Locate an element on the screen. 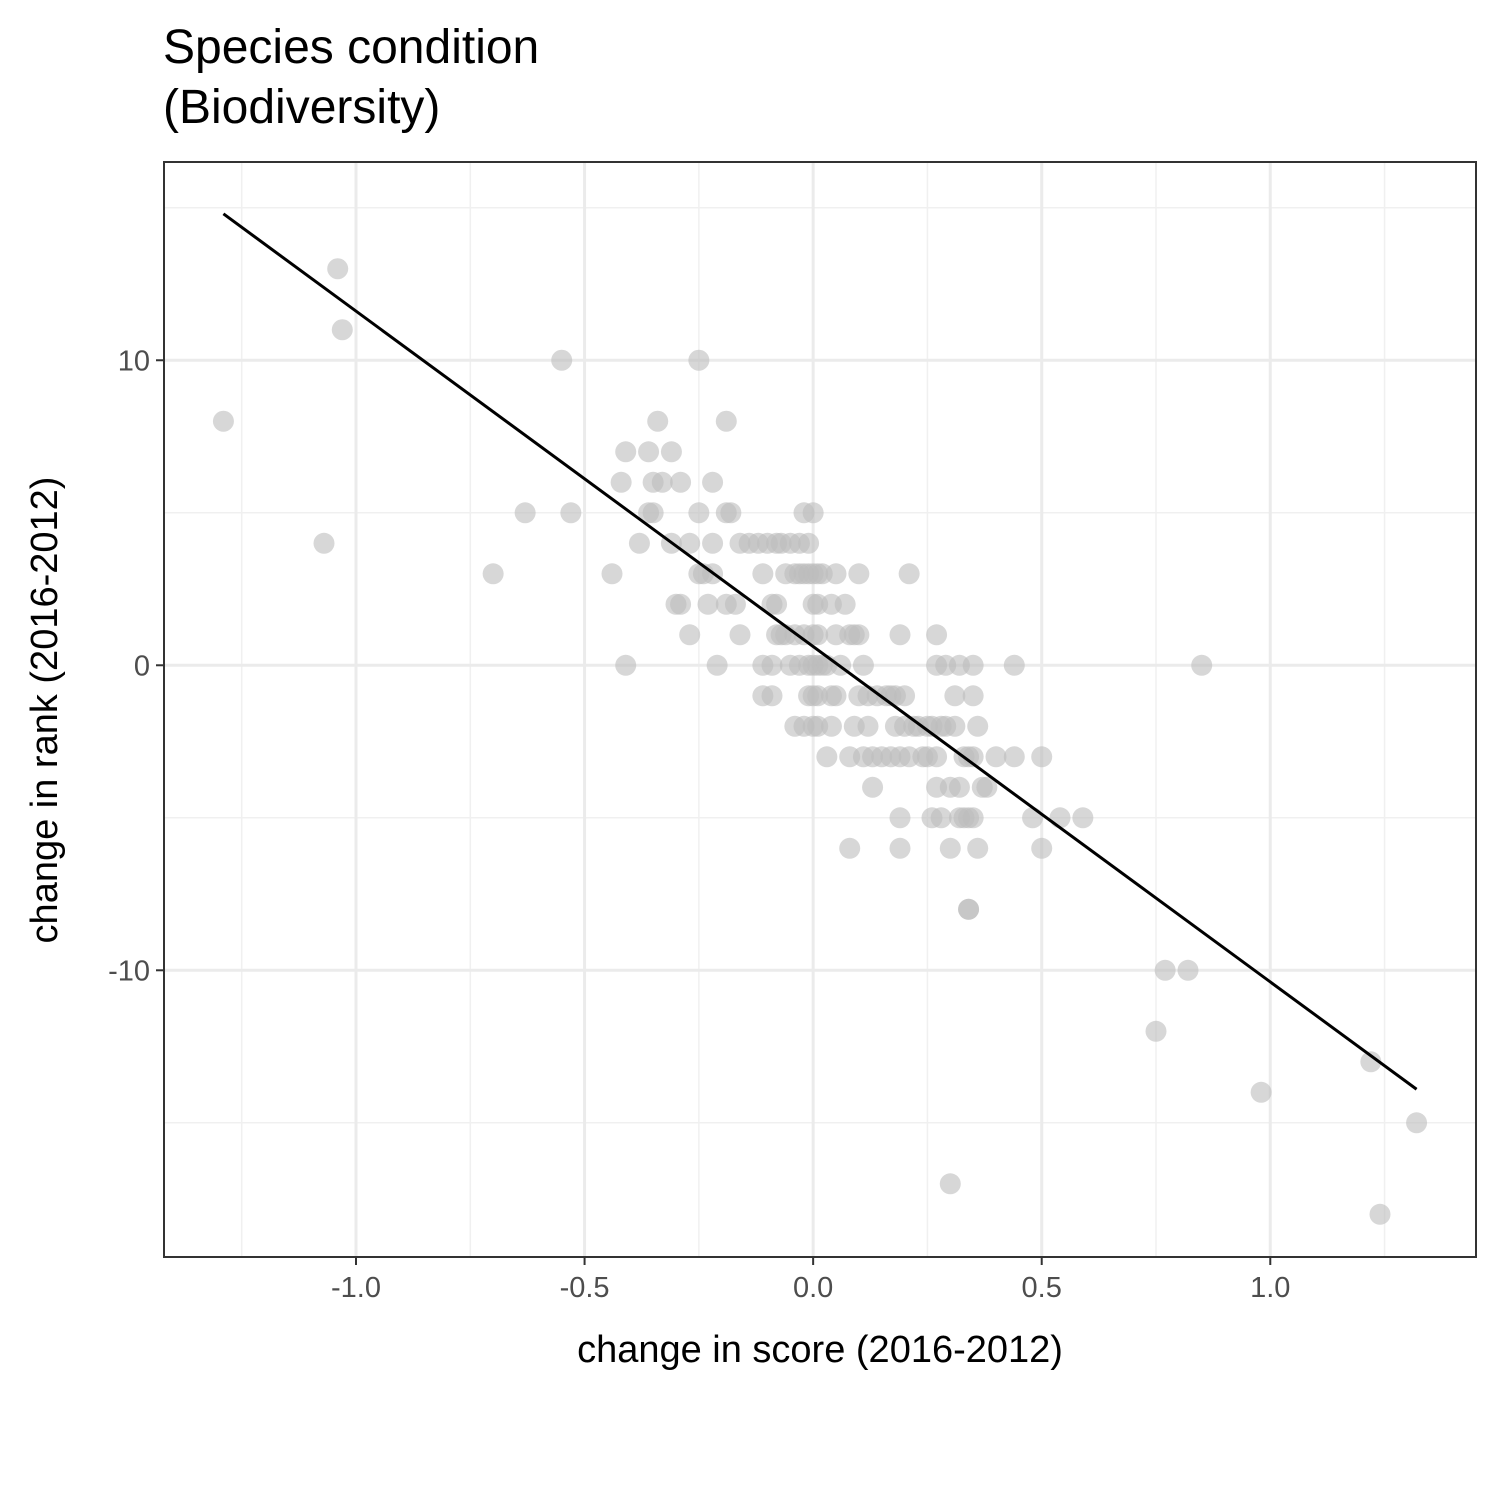  chart-title-line-2: (Biodiversity) is located at coordinates (301, 107).